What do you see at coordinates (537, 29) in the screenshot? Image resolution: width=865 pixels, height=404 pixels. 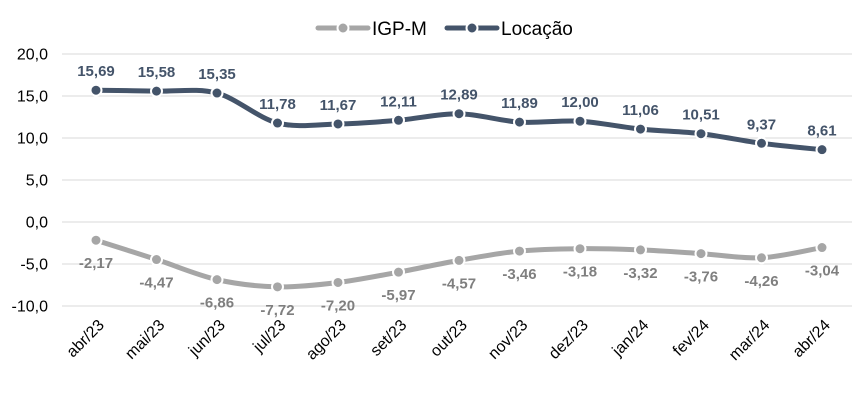 I see `legend-label-loca-o: Locação` at bounding box center [537, 29].